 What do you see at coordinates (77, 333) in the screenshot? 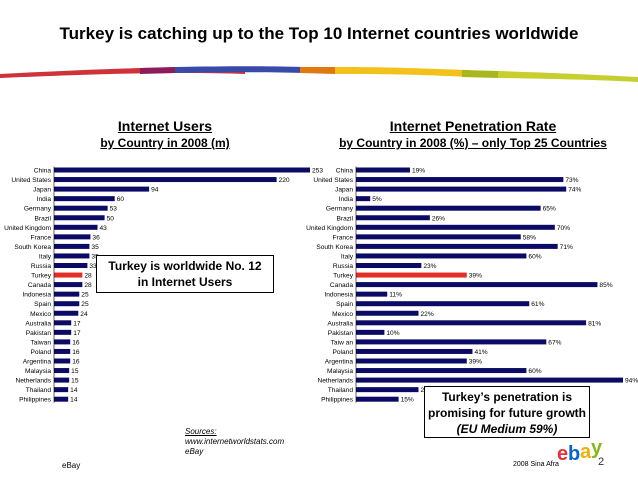
I see `value-label: 17` at bounding box center [77, 333].